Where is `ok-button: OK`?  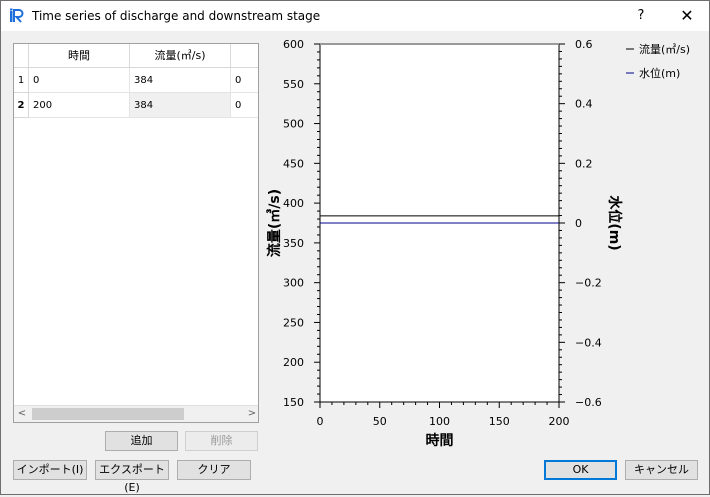 ok-button: OK is located at coordinates (580, 470).